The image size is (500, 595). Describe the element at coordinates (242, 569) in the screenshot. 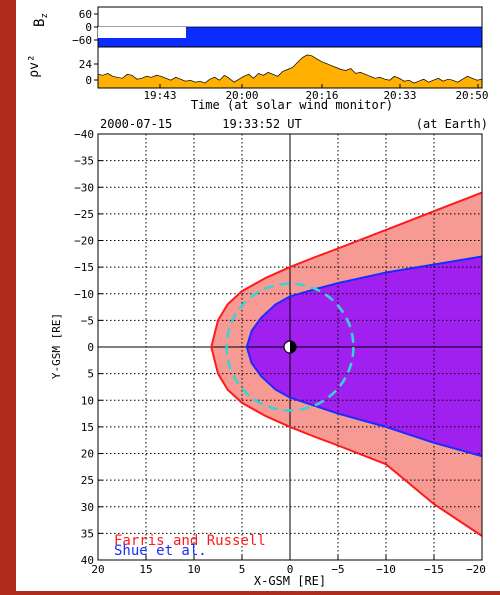

I see `x-tick-label: 5` at that location.